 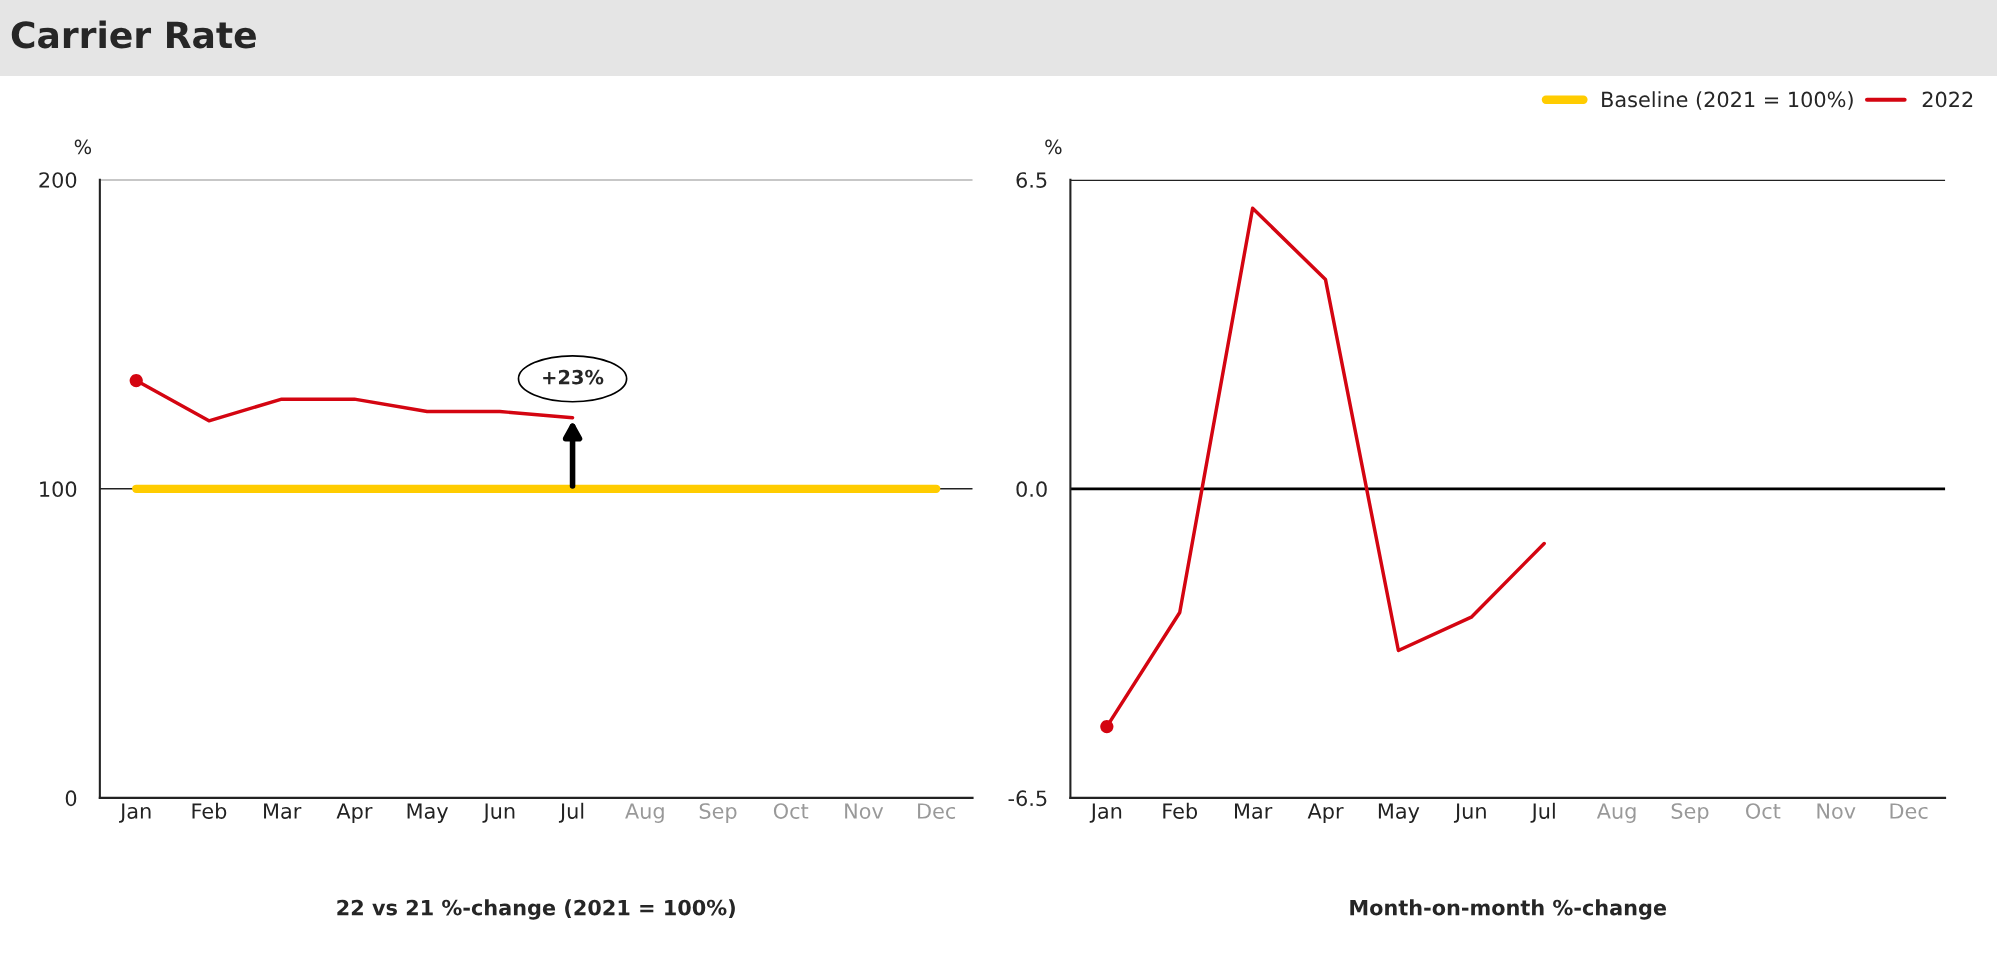 I want to click on legend-label: Baseline (2021 = 100%), so click(x=1727, y=100).